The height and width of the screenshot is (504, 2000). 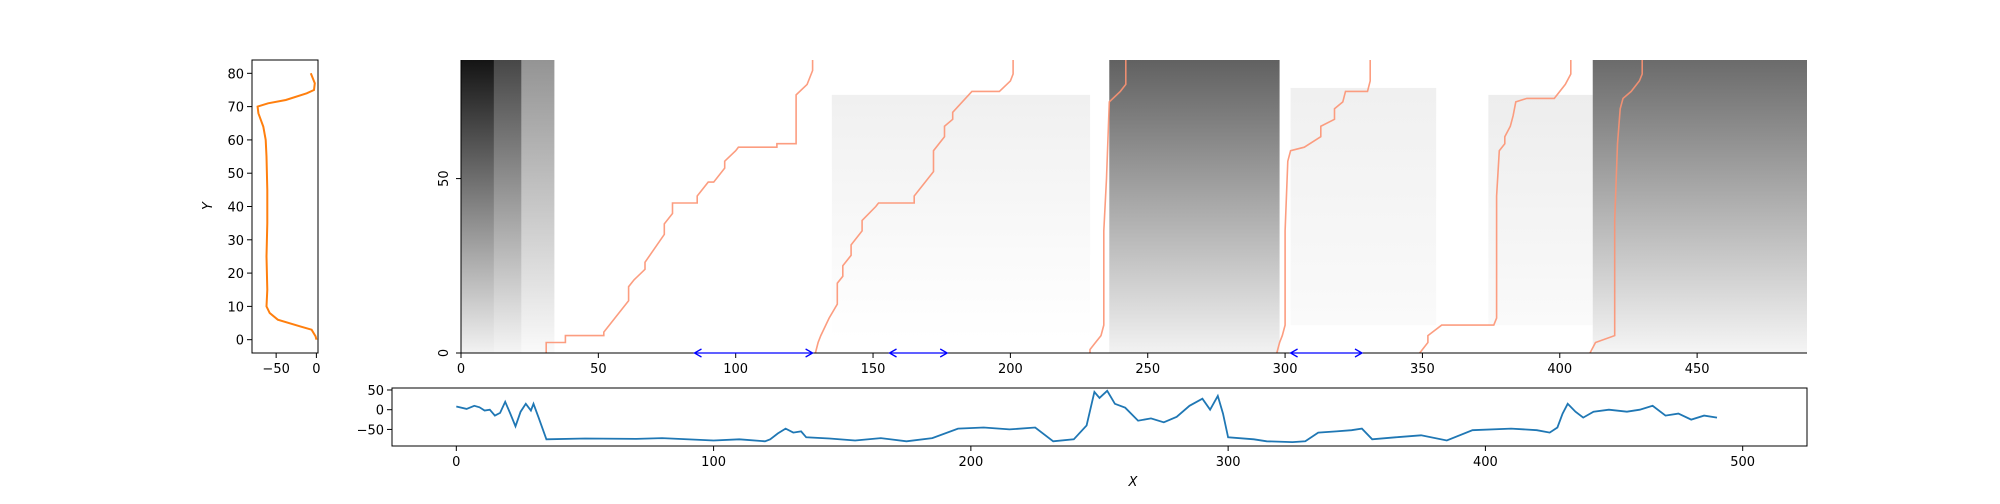 I want to click on left-profile-line, so click(x=287, y=206).